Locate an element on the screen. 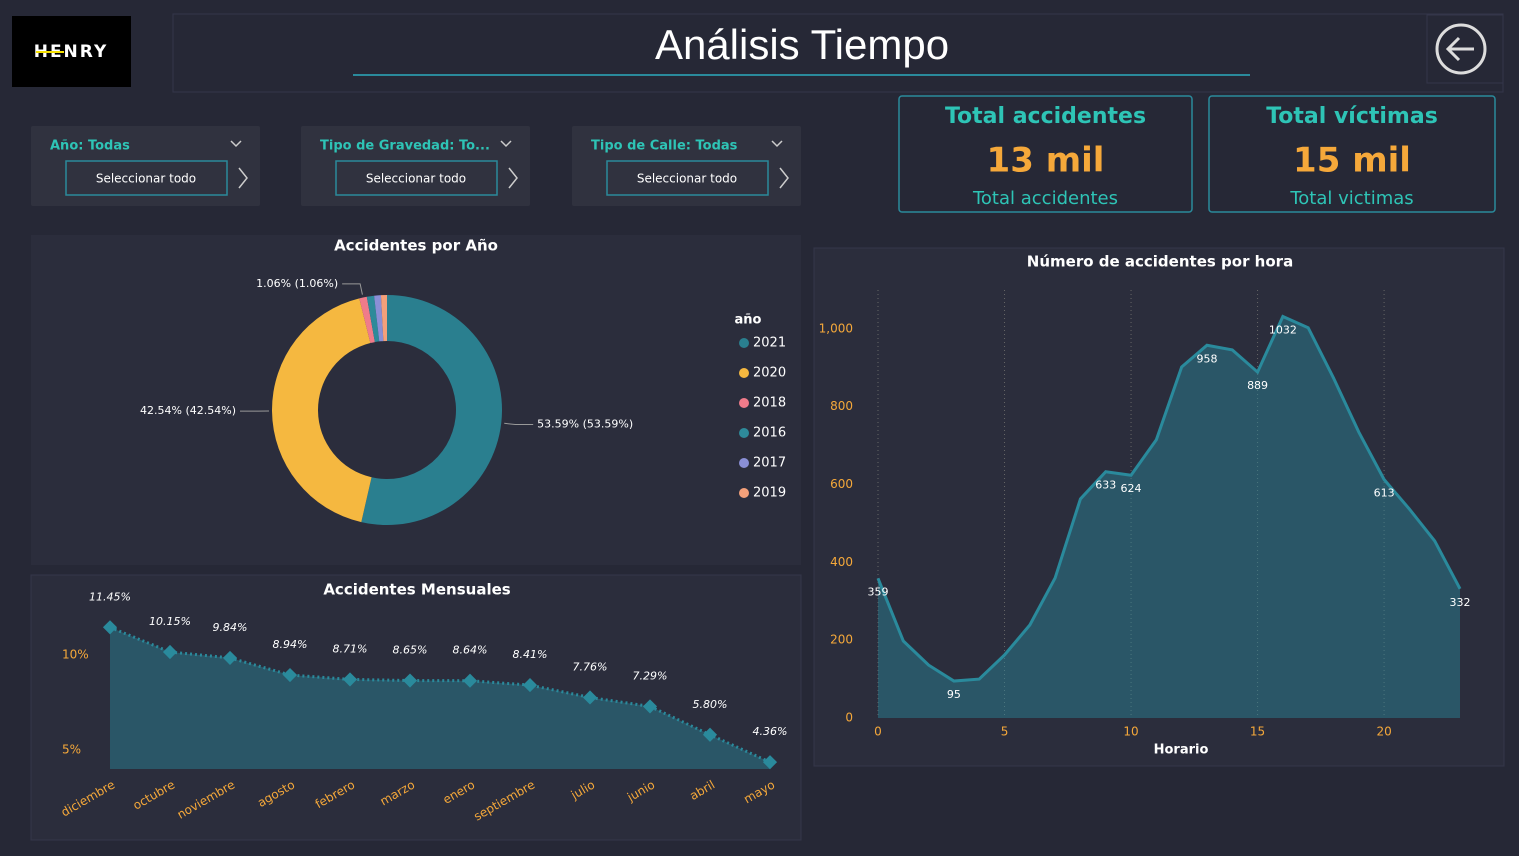 Image resolution: width=1519 pixels, height=856 pixels. data-label: 95 is located at coordinates (954, 694).